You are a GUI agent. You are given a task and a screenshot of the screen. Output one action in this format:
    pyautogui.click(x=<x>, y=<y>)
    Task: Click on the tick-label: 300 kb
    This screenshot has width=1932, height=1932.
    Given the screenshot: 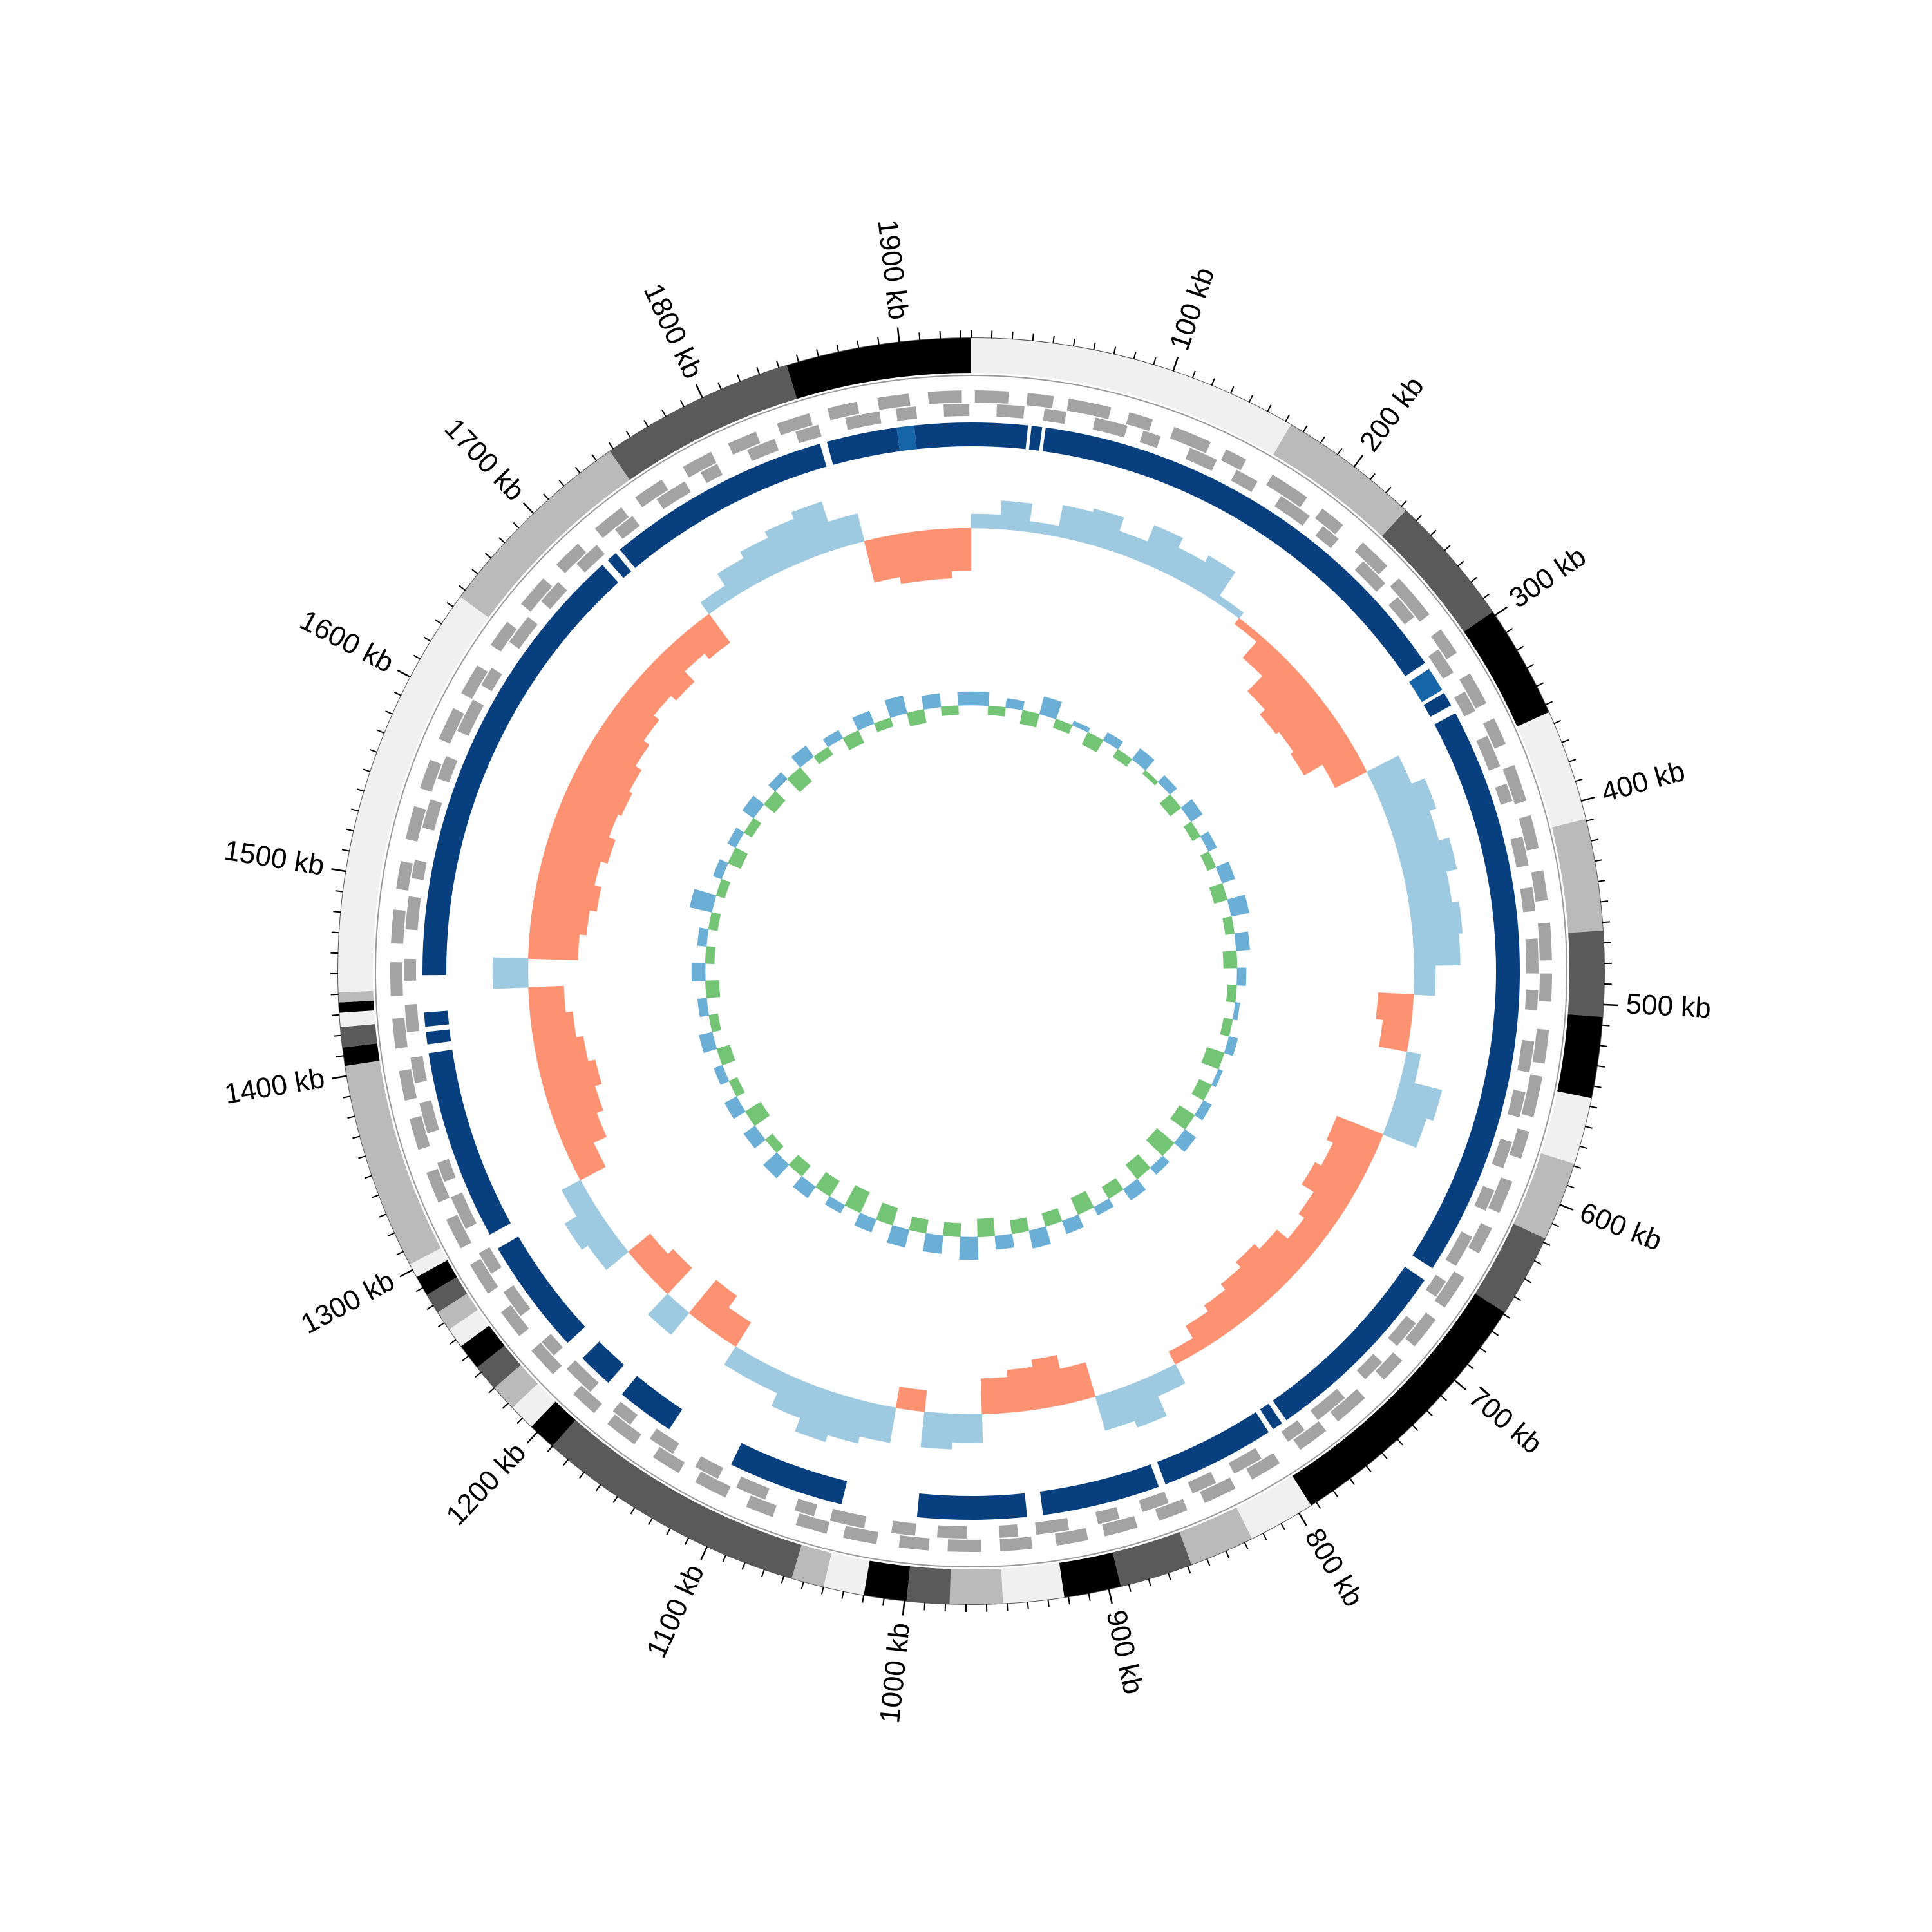 What is the action you would take?
    pyautogui.click(x=1548, y=577)
    